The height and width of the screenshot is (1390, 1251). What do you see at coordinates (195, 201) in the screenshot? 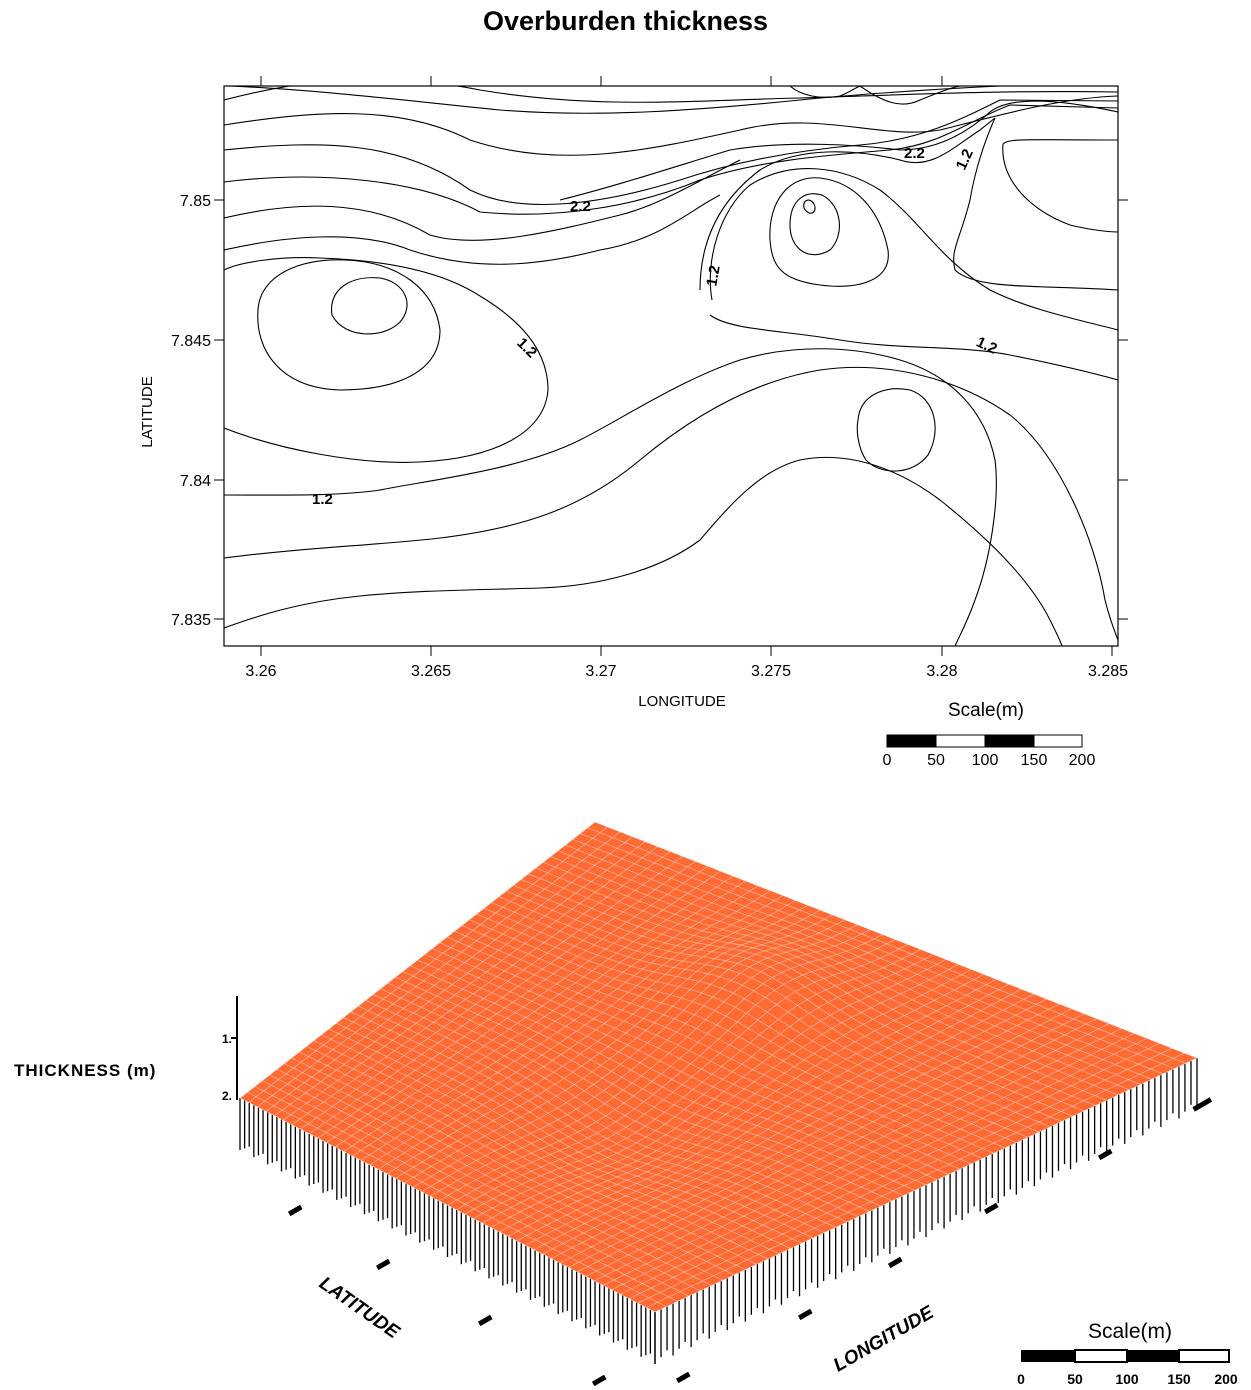
I see `y-tick-label: 7.85` at bounding box center [195, 201].